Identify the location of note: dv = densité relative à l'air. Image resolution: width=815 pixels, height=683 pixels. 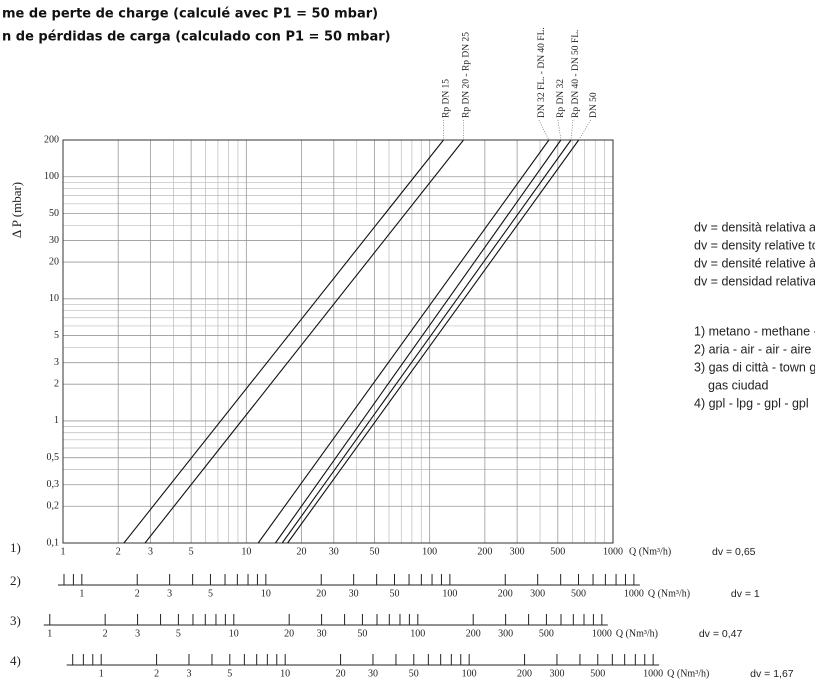
(754, 263).